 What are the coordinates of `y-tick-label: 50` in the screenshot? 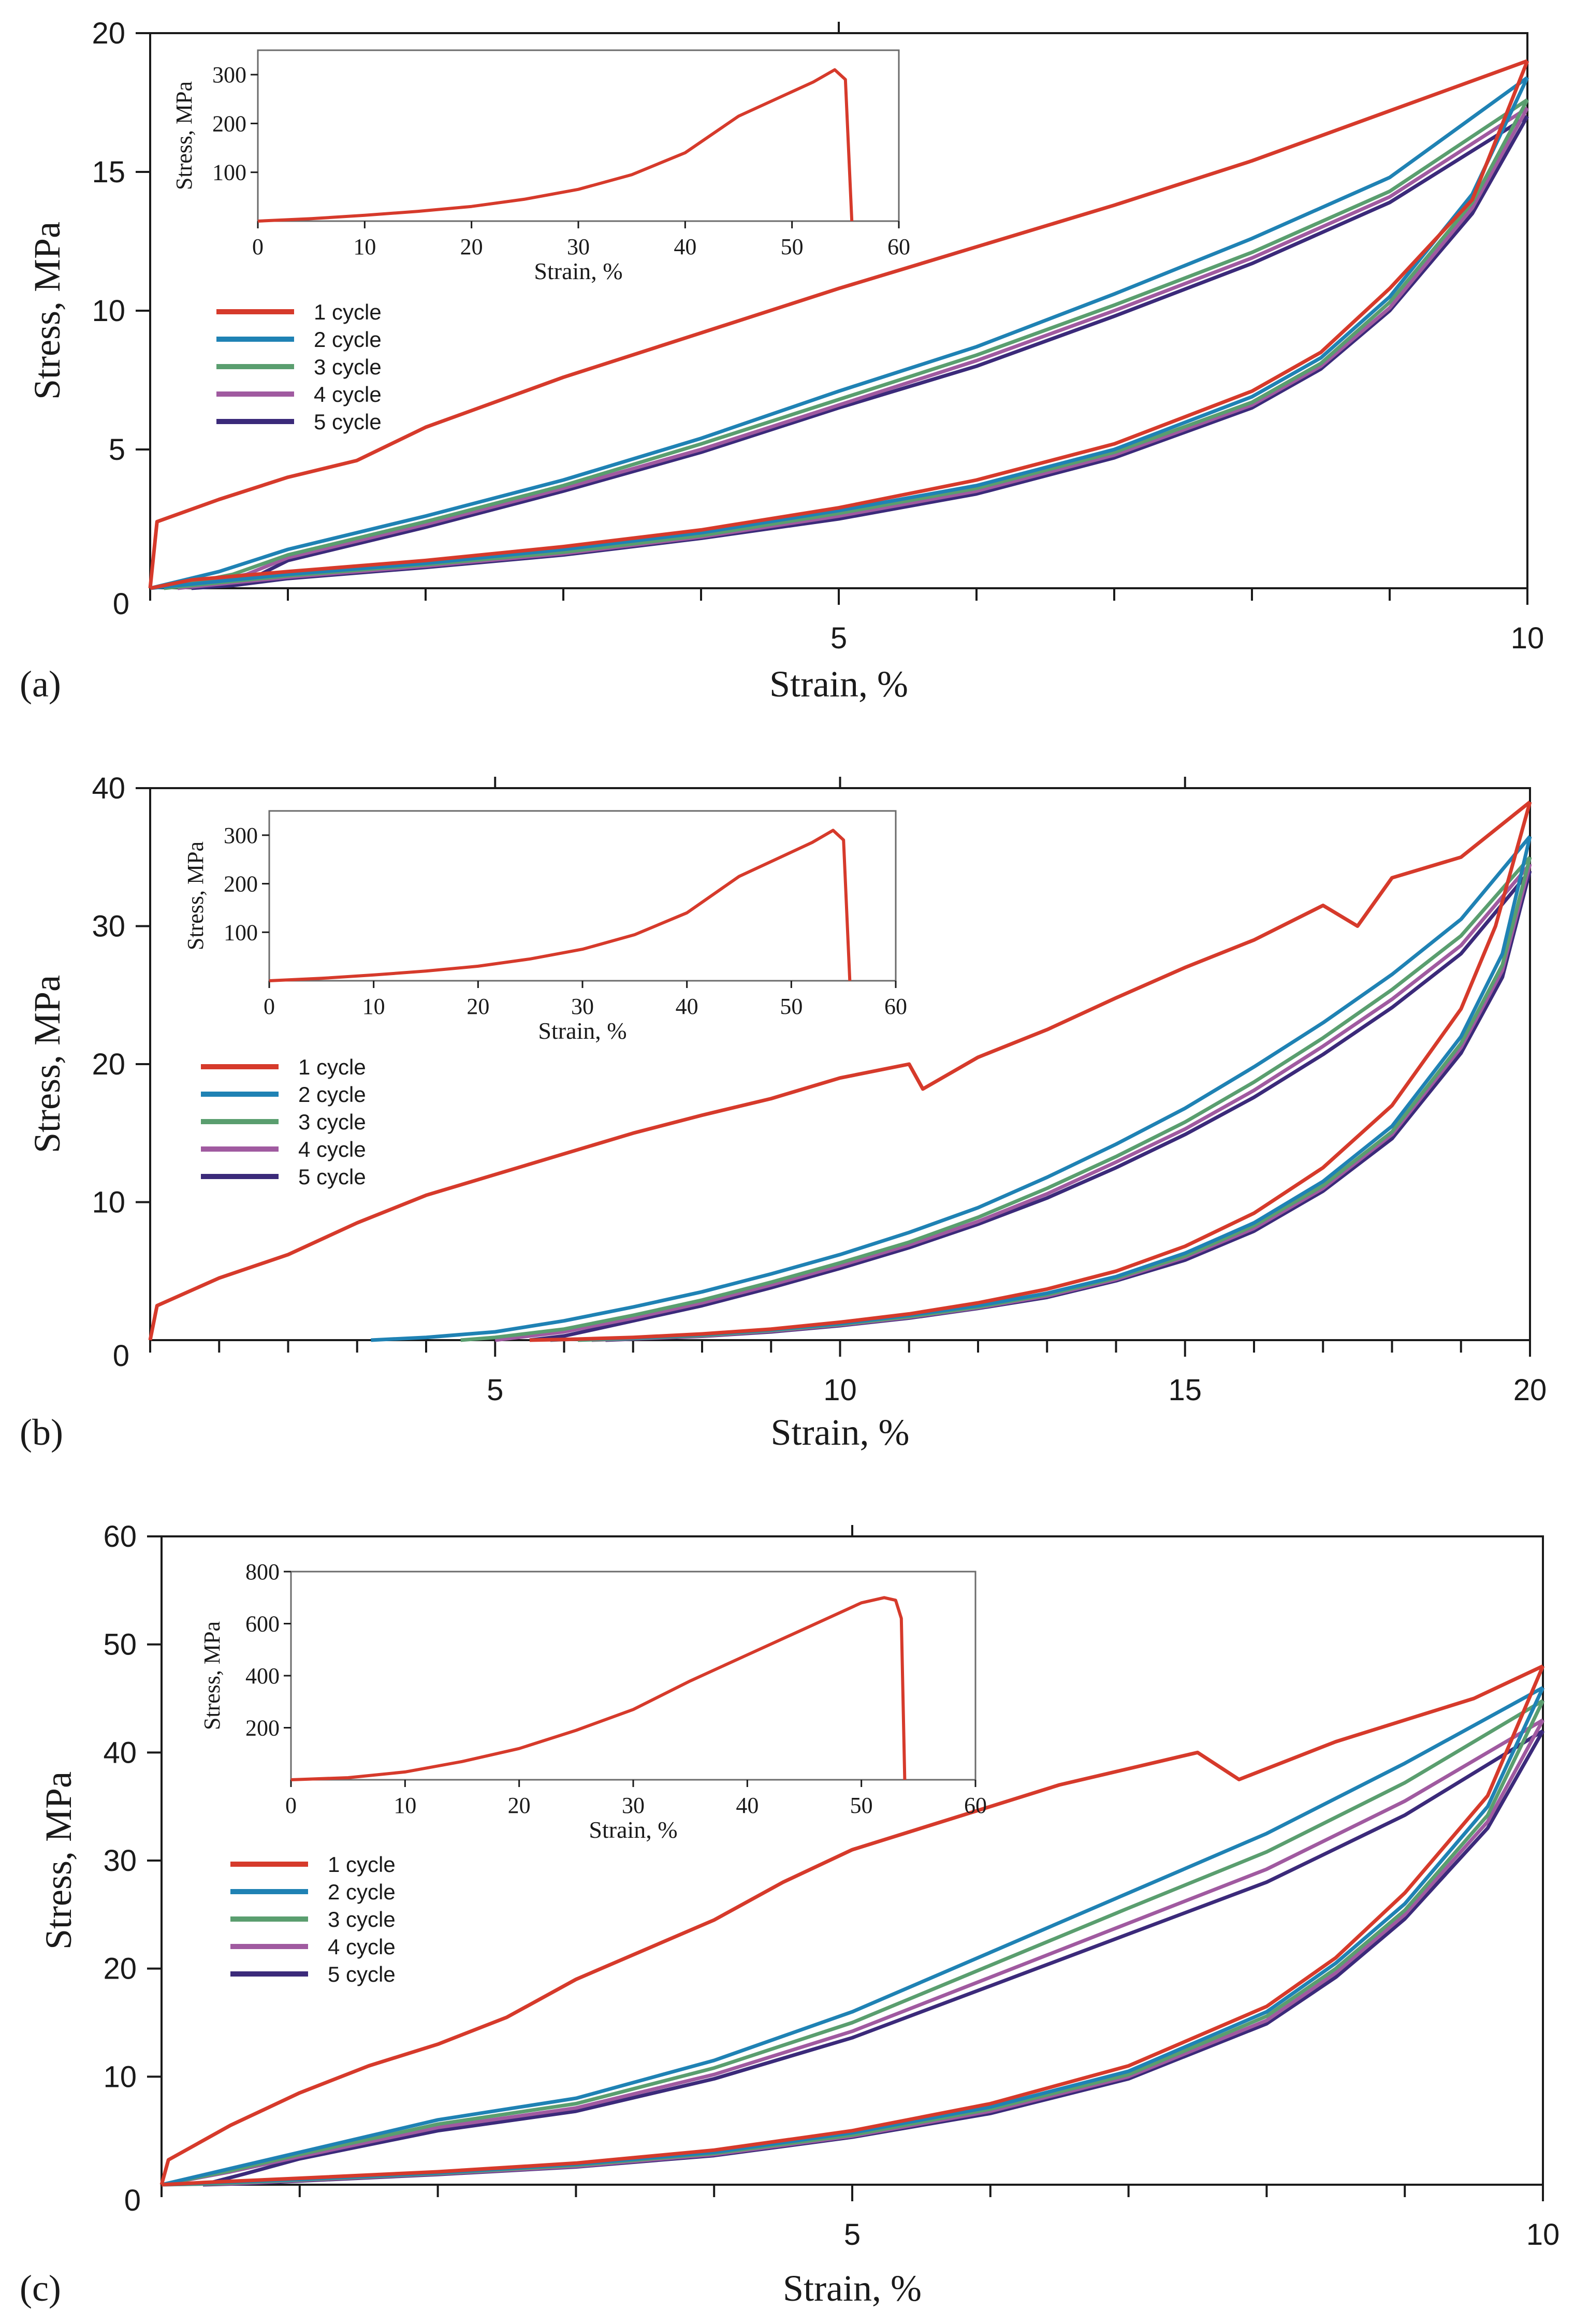 It's located at (120, 1645).